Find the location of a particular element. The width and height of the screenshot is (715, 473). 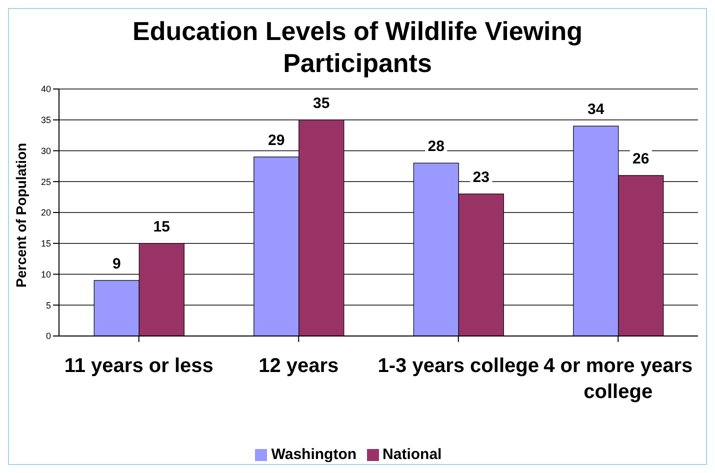

x-tick-label: 4 or more years college is located at coordinates (618, 379).